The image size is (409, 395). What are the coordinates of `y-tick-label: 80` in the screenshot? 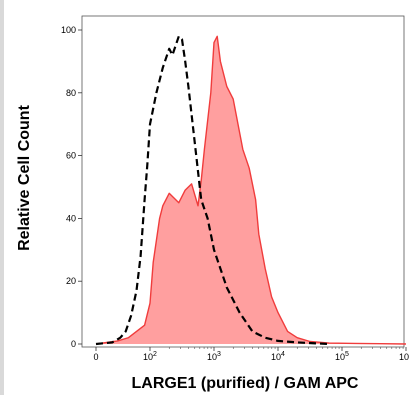 It's located at (71, 93).